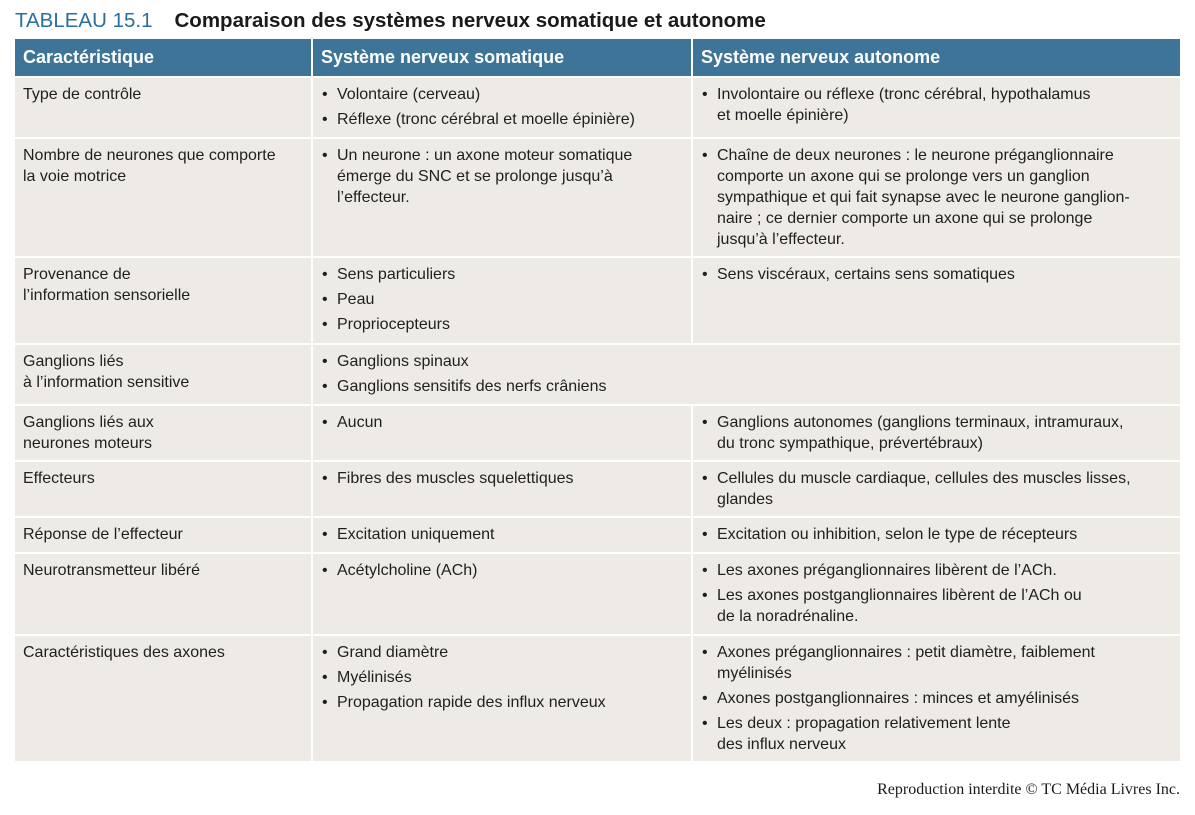  I want to click on table-number: TABLEAU 15.1, so click(84, 20).